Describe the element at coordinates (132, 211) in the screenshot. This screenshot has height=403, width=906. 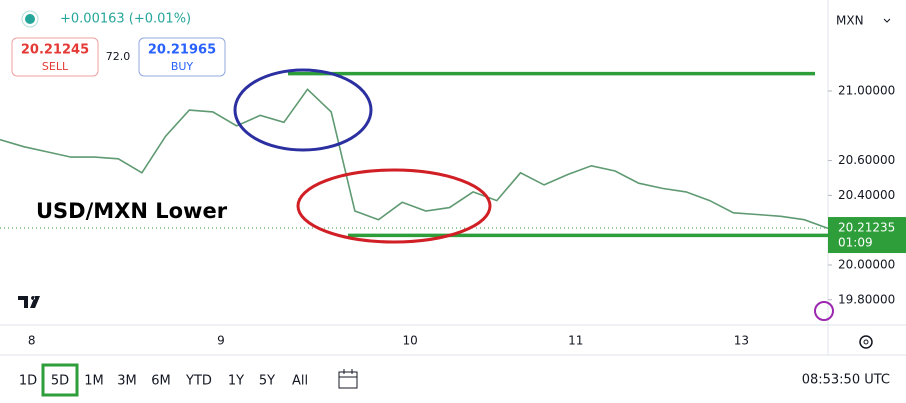
I see `annotation: USD/MXN Lower` at that location.